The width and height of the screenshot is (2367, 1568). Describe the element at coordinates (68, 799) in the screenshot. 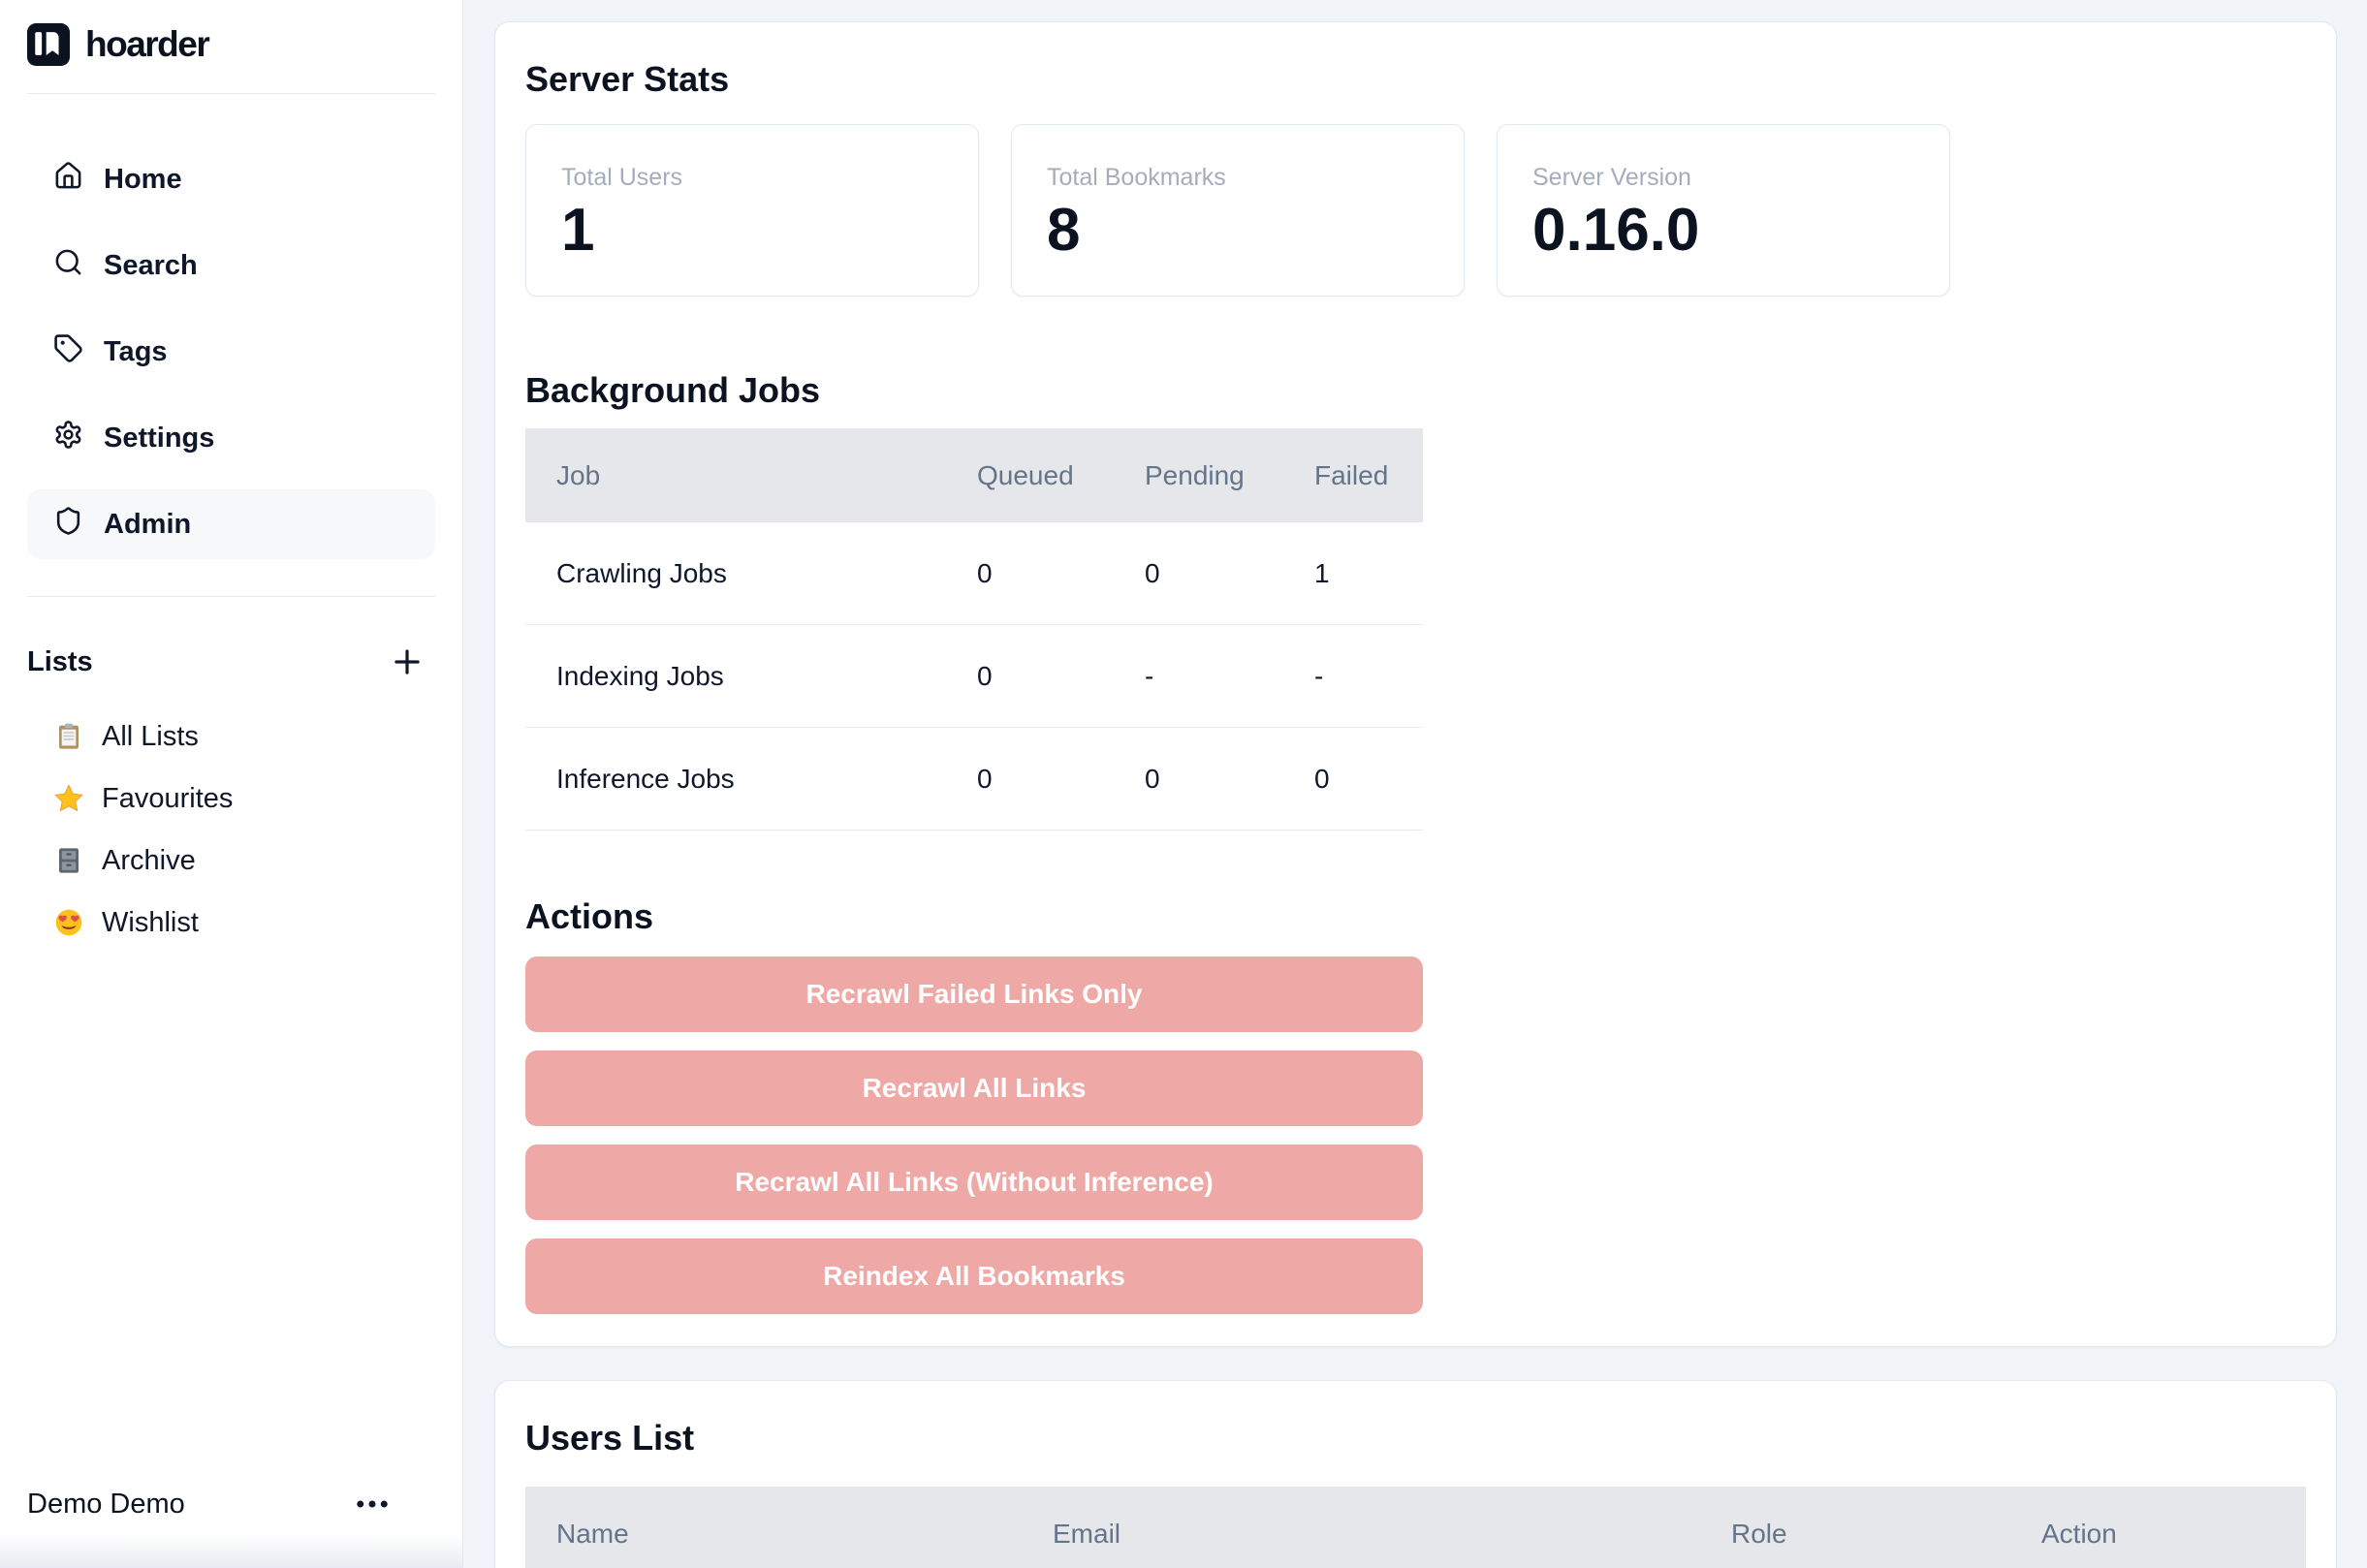

I see `star-icon` at that location.